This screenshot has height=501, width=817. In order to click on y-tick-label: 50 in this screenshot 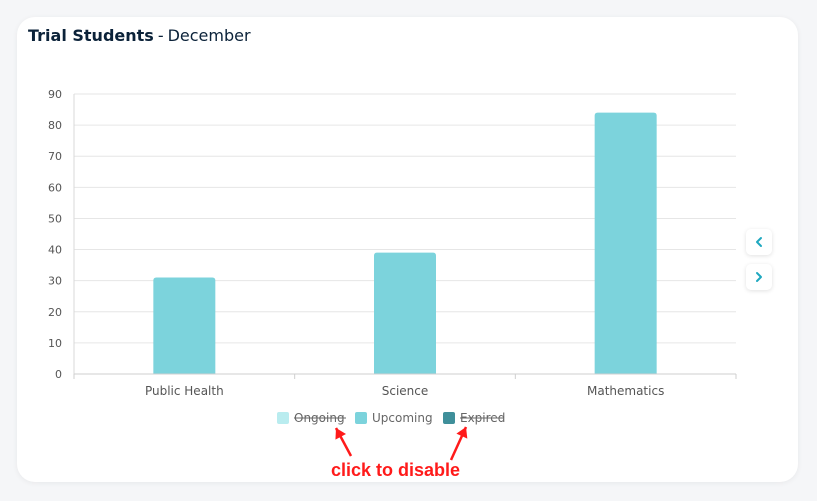, I will do `click(55, 218)`.